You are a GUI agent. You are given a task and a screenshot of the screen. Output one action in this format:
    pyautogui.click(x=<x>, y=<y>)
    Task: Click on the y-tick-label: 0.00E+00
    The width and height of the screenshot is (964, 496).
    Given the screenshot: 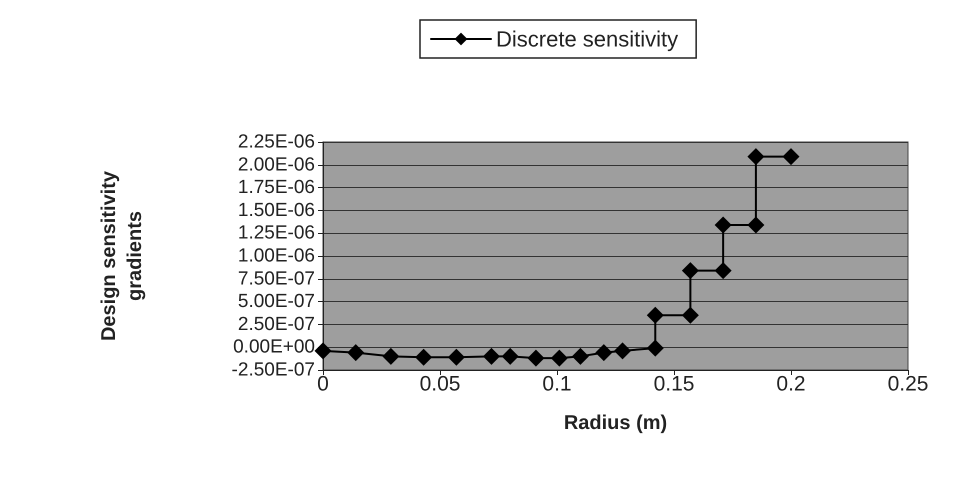 What is the action you would take?
    pyautogui.click(x=274, y=347)
    